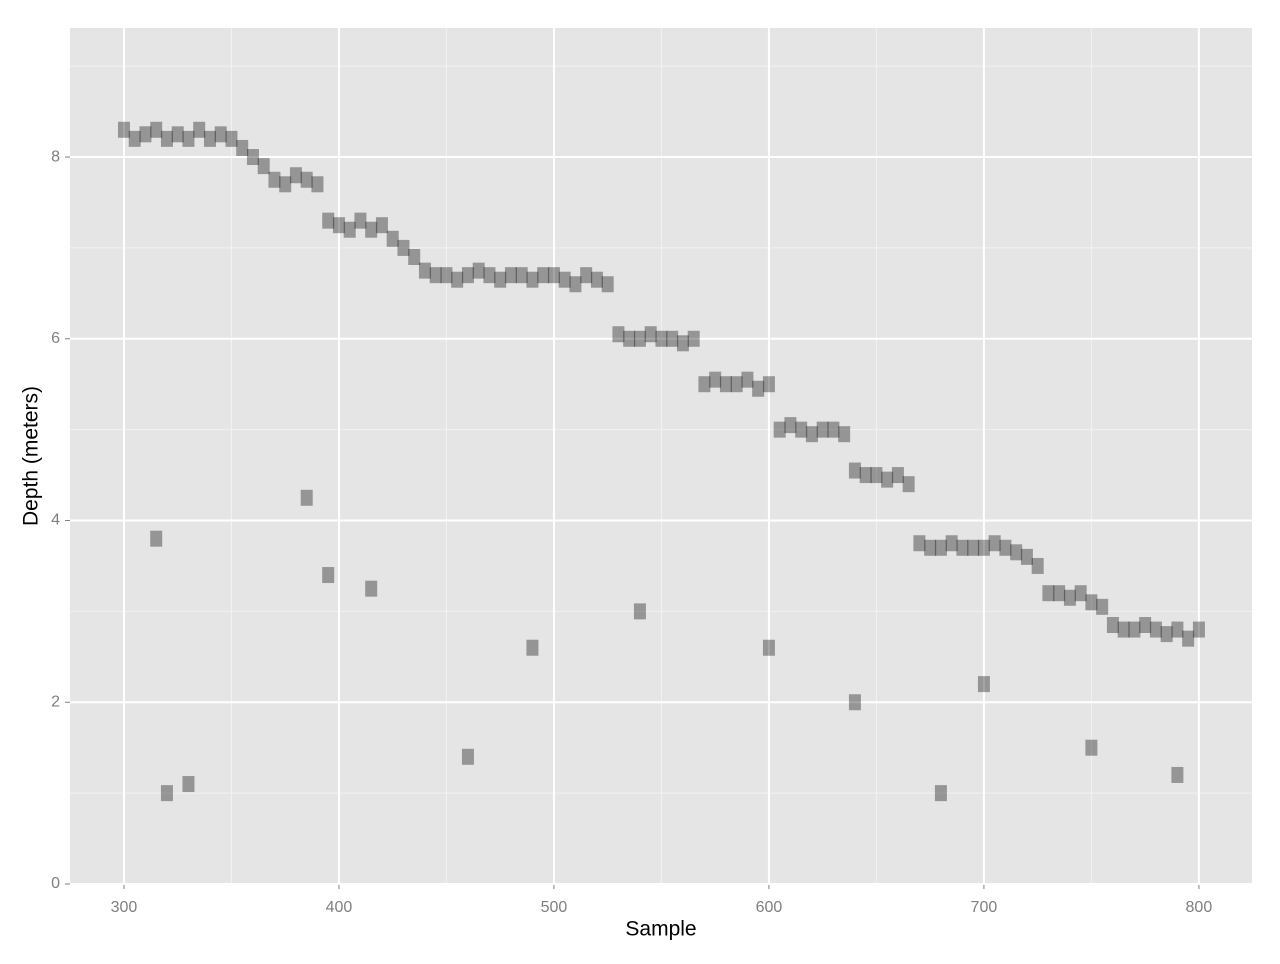 The height and width of the screenshot is (964, 1280). Describe the element at coordinates (55, 883) in the screenshot. I see `y-tick-label: 0` at that location.